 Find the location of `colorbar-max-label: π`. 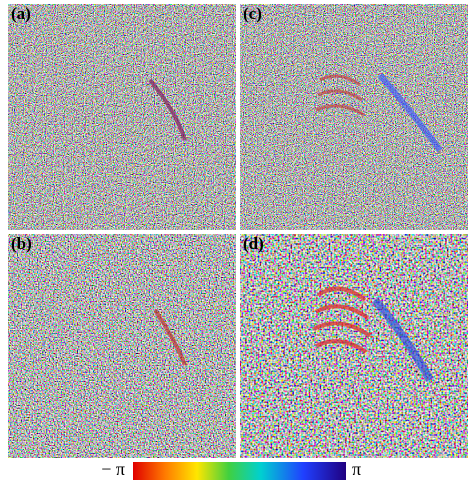

colorbar-max-label: π is located at coordinates (356, 469).